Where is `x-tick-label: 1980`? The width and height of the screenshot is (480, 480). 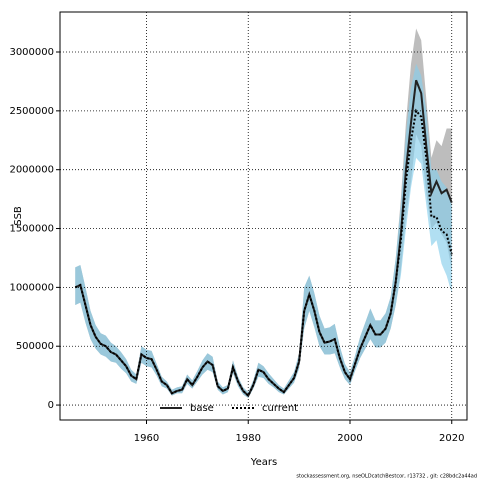 x-tick-label: 1980 is located at coordinates (248, 438).